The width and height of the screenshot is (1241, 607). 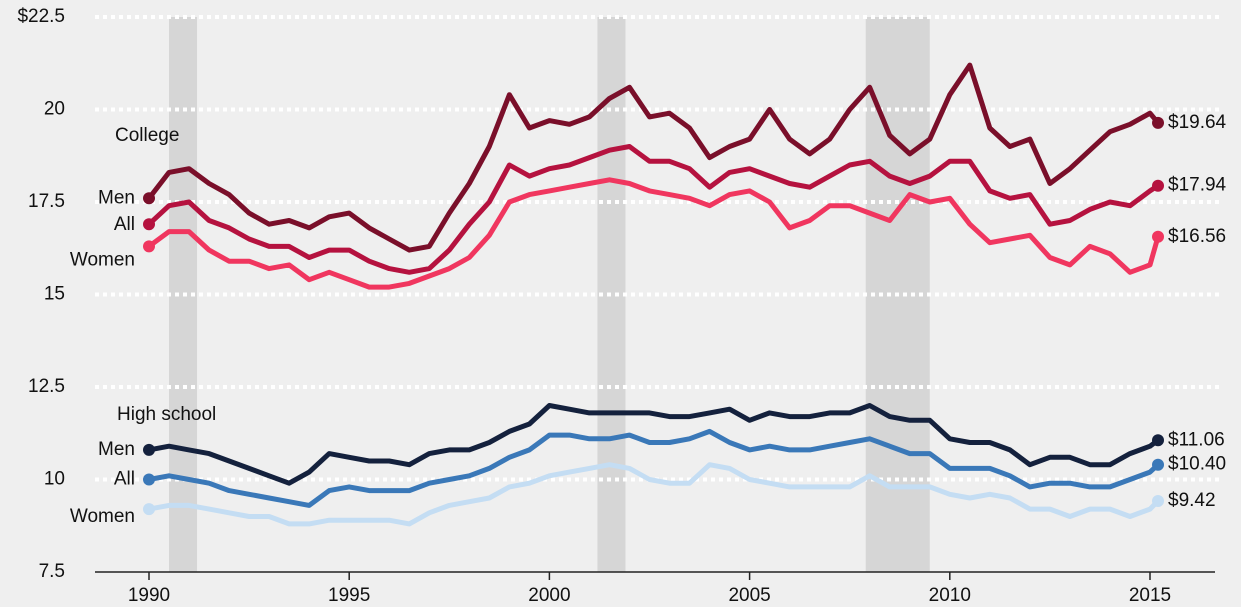 What do you see at coordinates (1197, 464) in the screenshot?
I see `end-label: $10.40` at bounding box center [1197, 464].